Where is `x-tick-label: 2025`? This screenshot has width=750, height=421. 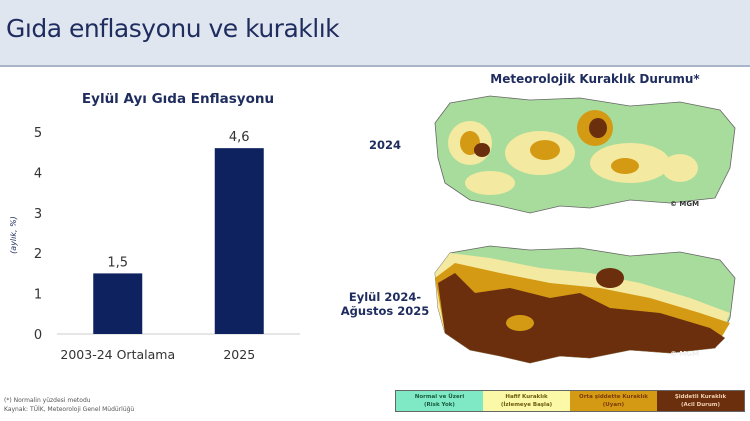
x-tick-label: 2025 is located at coordinates (239, 354).